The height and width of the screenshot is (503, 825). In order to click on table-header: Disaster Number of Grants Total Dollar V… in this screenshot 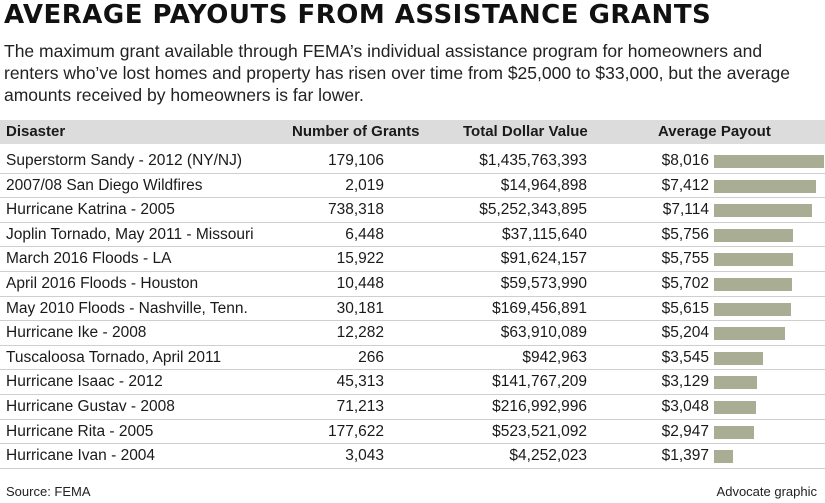, I will do `click(412, 132)`.